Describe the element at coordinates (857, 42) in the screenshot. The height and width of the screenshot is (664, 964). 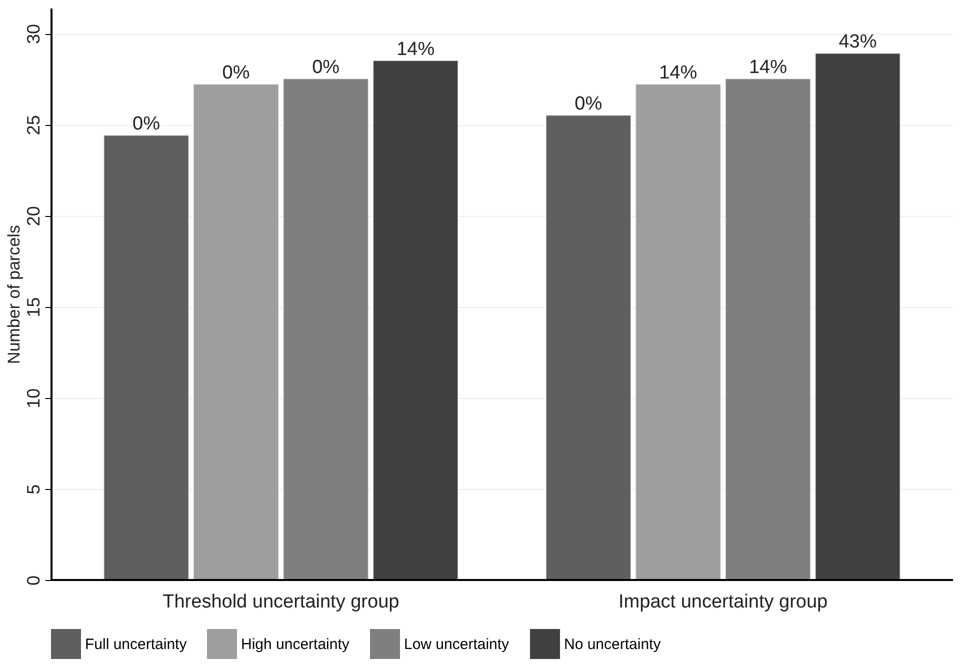
I see `annotation: 43%` at that location.